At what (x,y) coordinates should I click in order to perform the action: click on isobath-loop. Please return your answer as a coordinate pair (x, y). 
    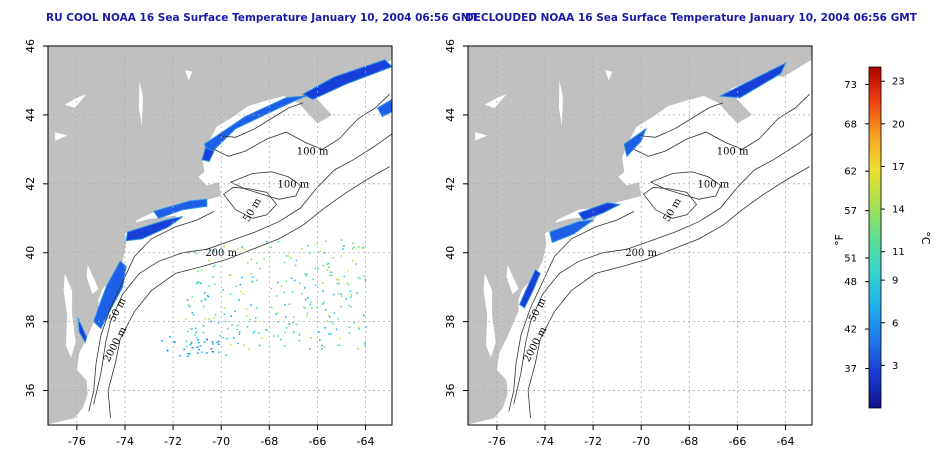
    Looking at the image, I should click on (265, 185).